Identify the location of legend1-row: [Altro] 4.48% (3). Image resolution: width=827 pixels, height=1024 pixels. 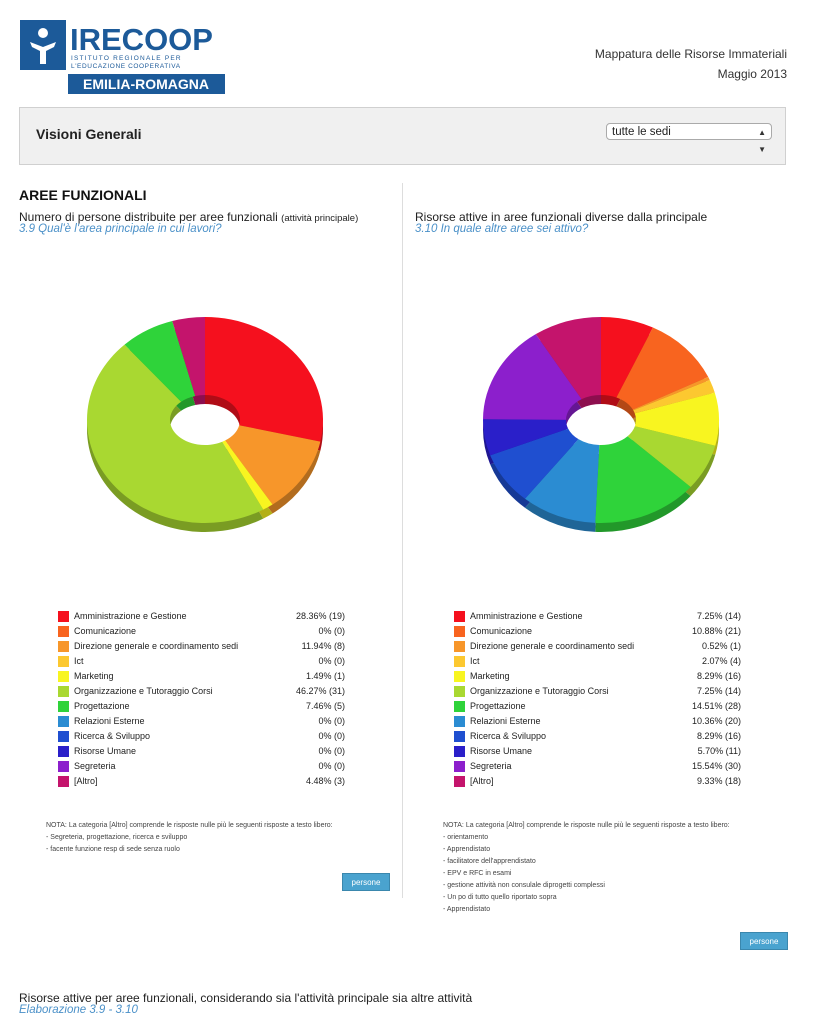
(201, 782).